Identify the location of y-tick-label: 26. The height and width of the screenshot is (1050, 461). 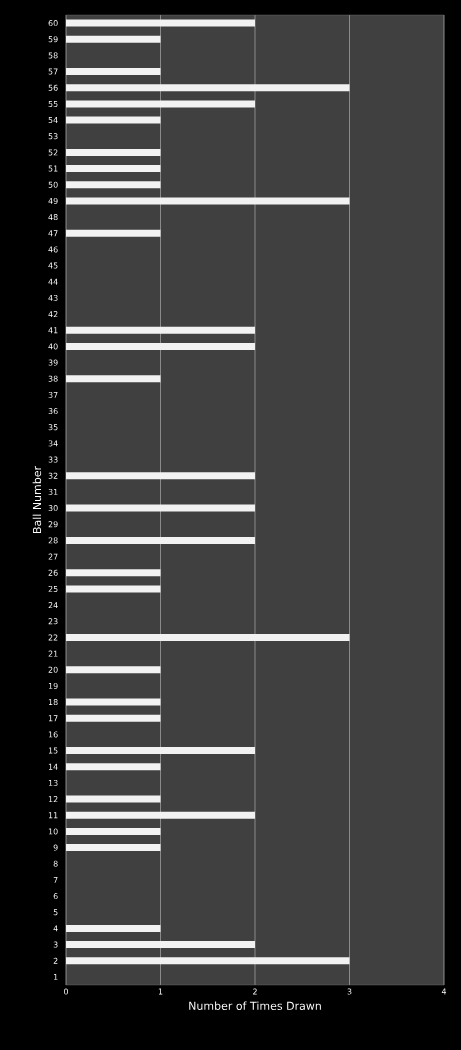
(53, 572).